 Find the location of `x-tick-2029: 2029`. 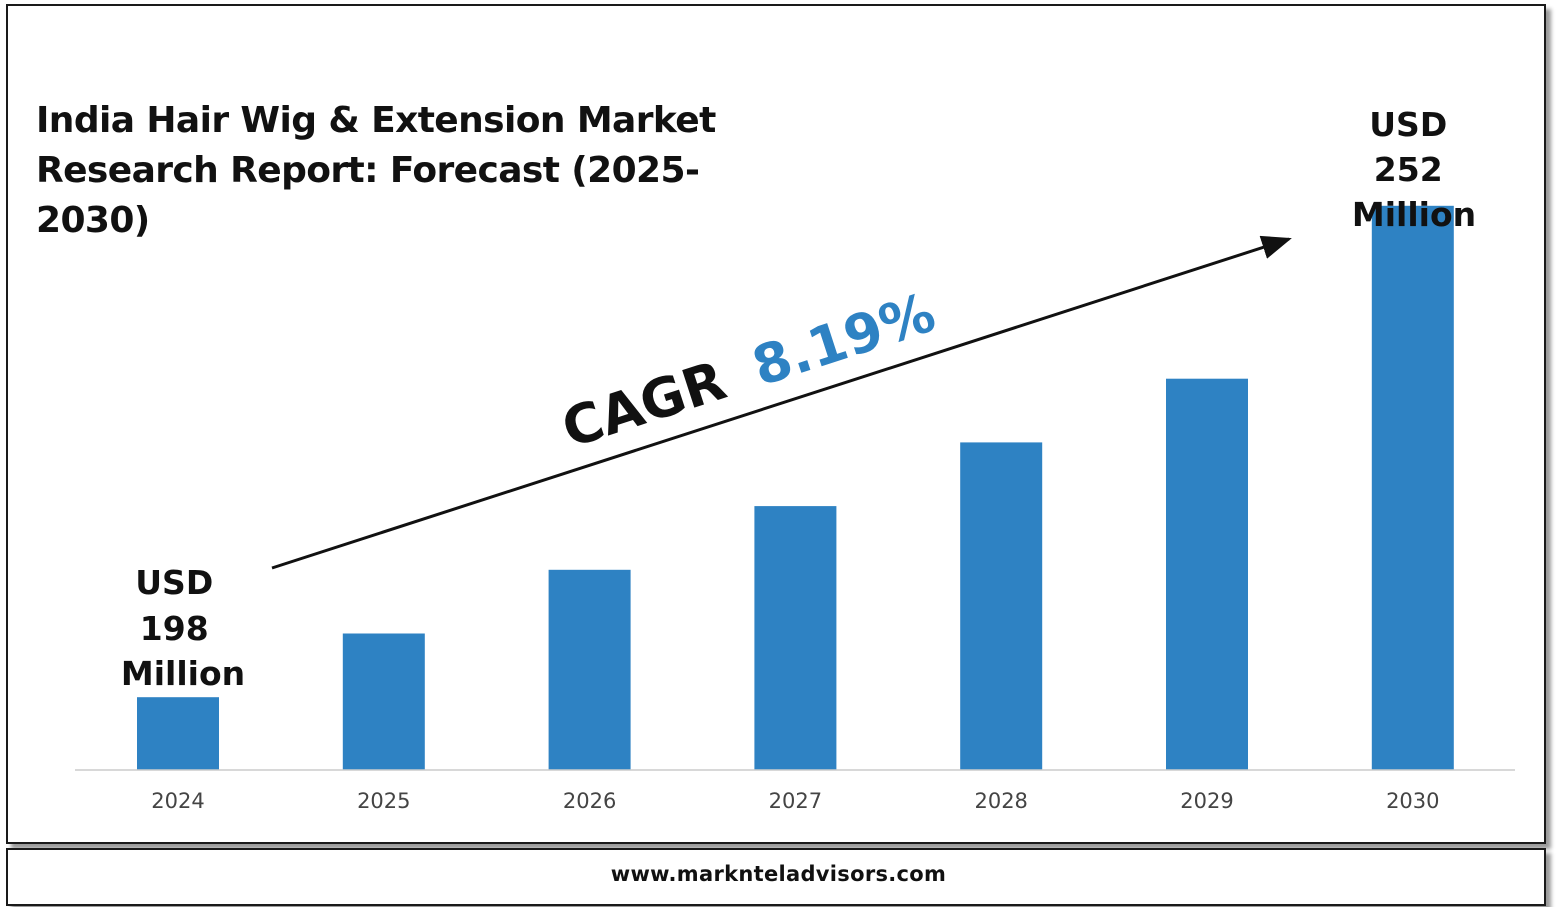

x-tick-2029: 2029 is located at coordinates (1206, 801).